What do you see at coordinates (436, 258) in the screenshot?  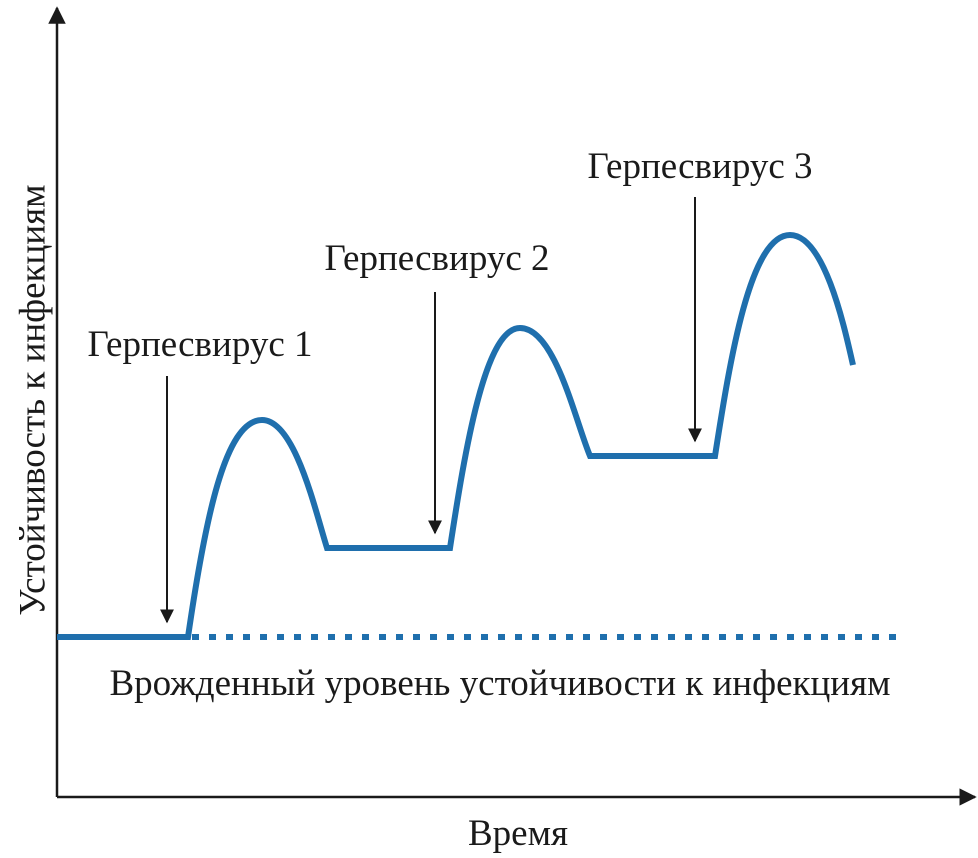 I see `annotation-label: Герпесвирус 2` at bounding box center [436, 258].